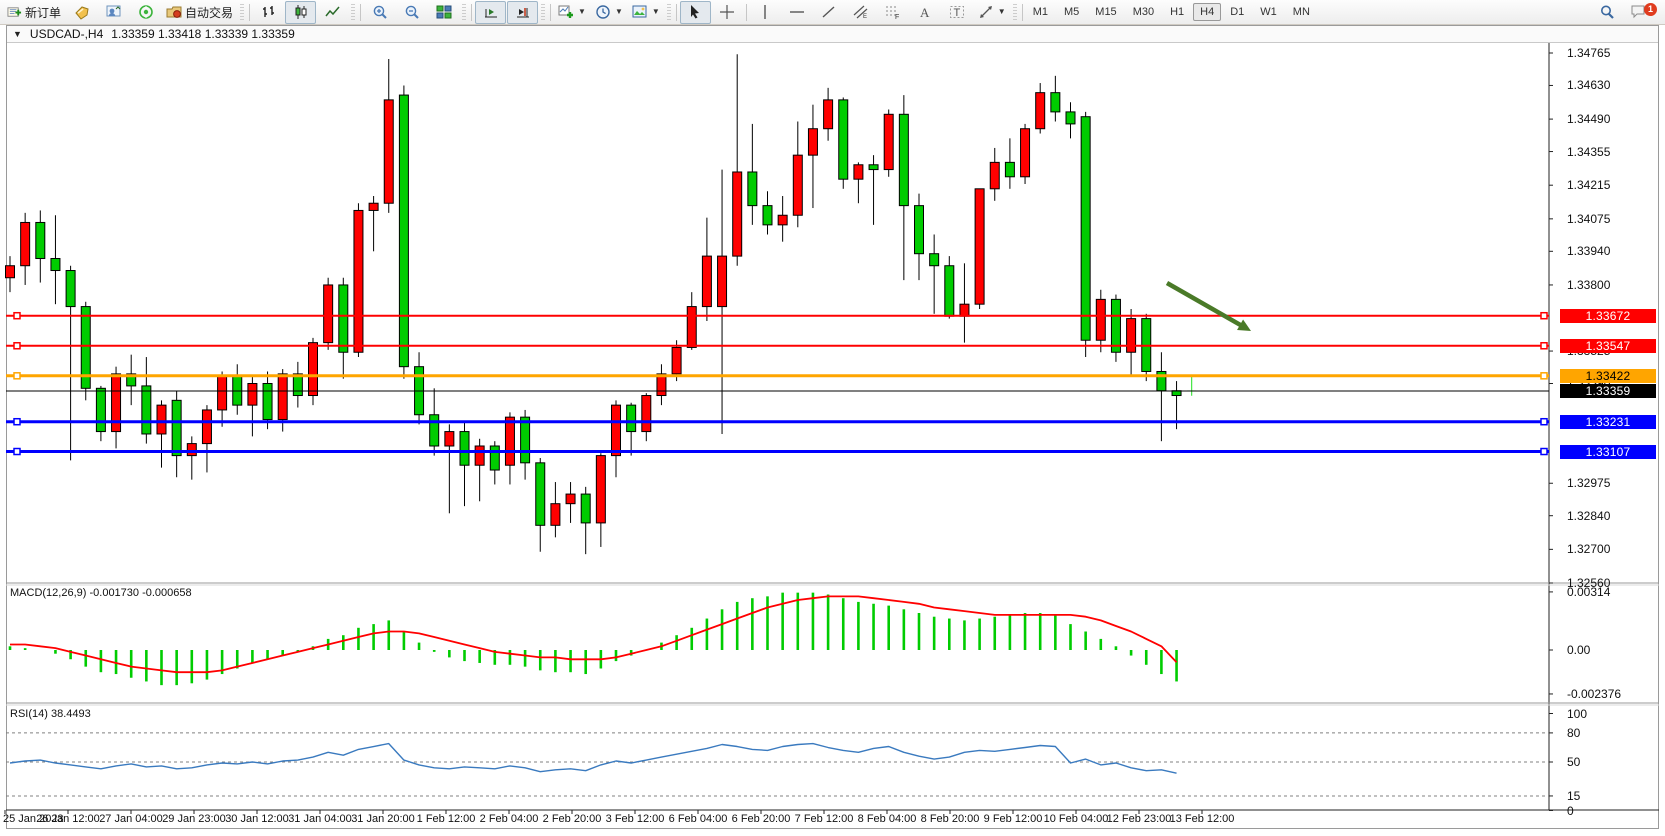  I want to click on rsi-axis-label: 100, so click(1577, 713).